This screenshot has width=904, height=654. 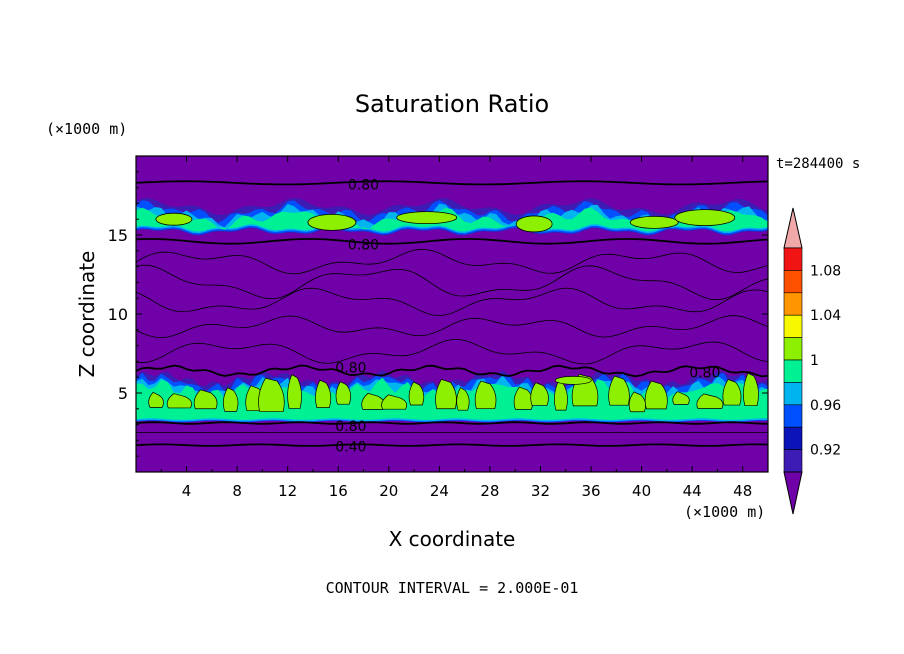 I want to click on colorbar-cap-top, so click(x=793, y=228).